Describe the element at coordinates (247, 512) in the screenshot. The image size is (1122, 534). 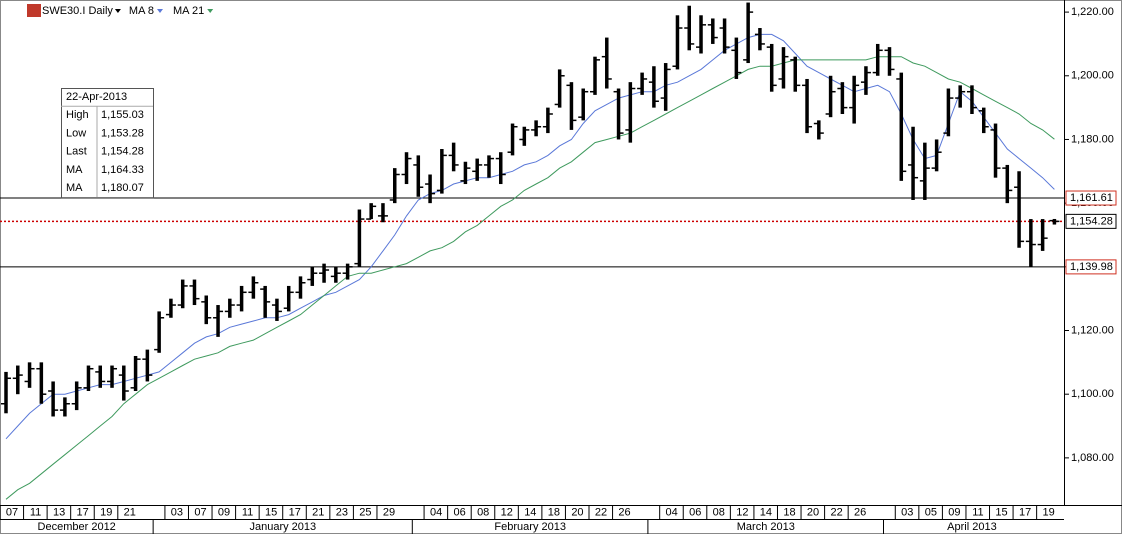
I see `x-tick-label: 11` at that location.